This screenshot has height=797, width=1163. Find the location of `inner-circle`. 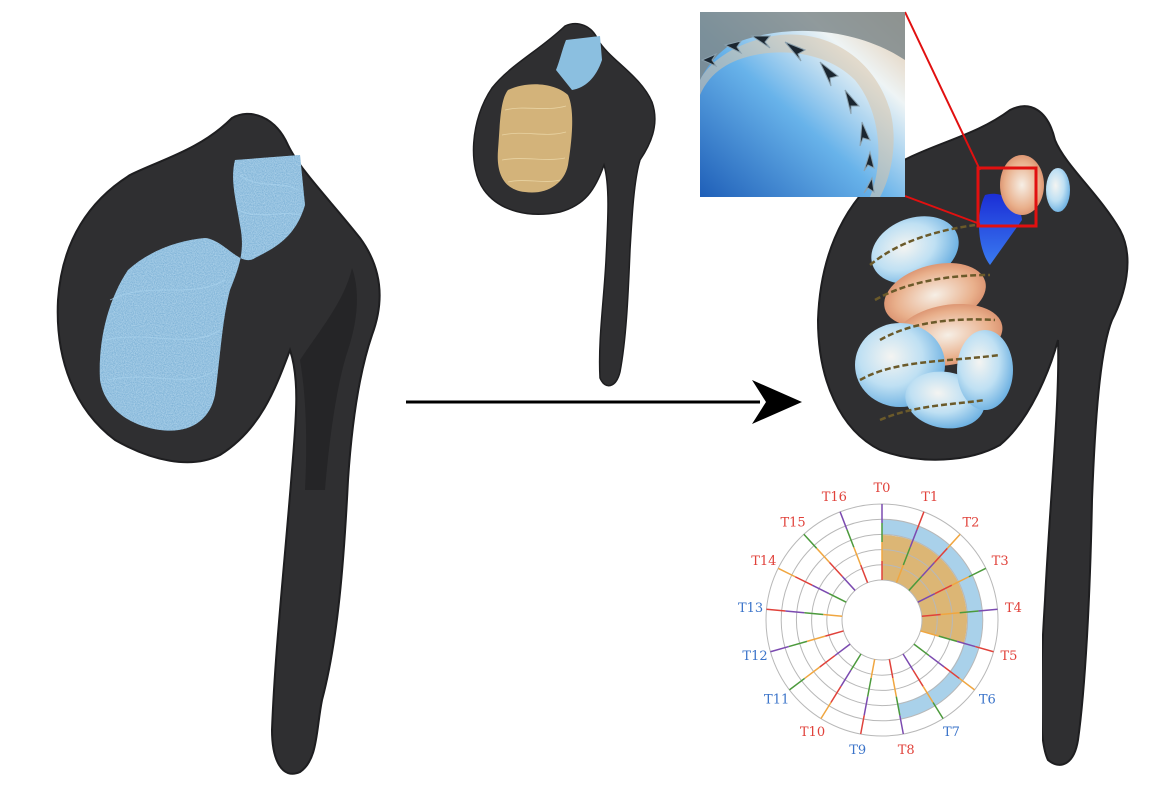

inner-circle is located at coordinates (882, 620).